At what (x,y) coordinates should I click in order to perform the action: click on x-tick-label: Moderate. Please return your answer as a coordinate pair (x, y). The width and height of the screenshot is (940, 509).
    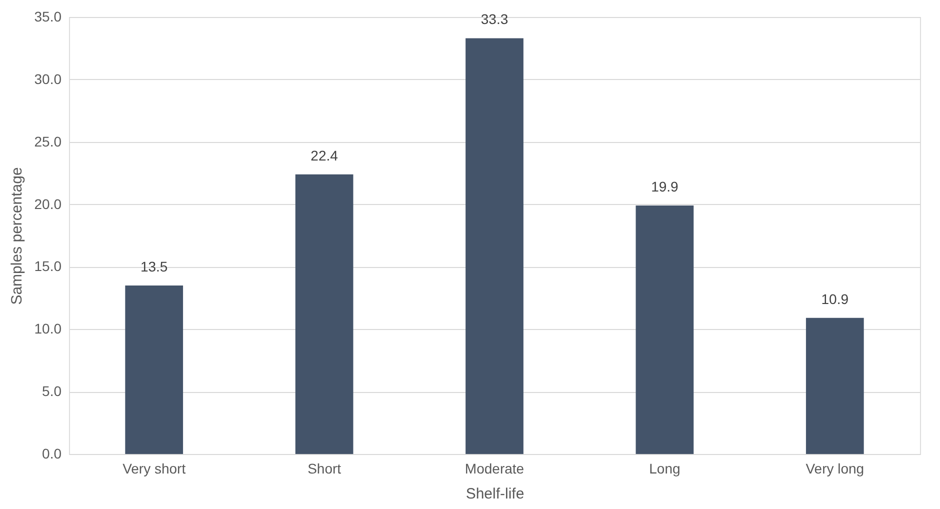
    Looking at the image, I should click on (494, 468).